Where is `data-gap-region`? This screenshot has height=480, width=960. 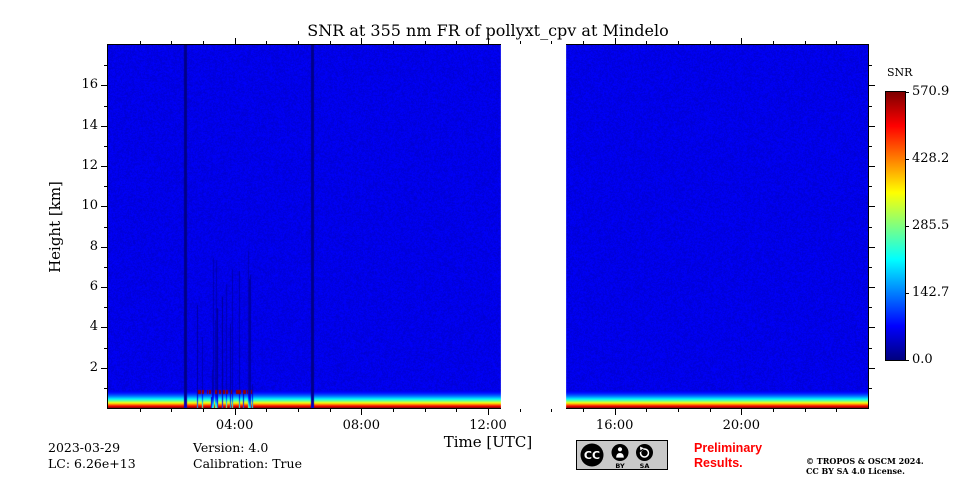
data-gap-region is located at coordinates (533, 226).